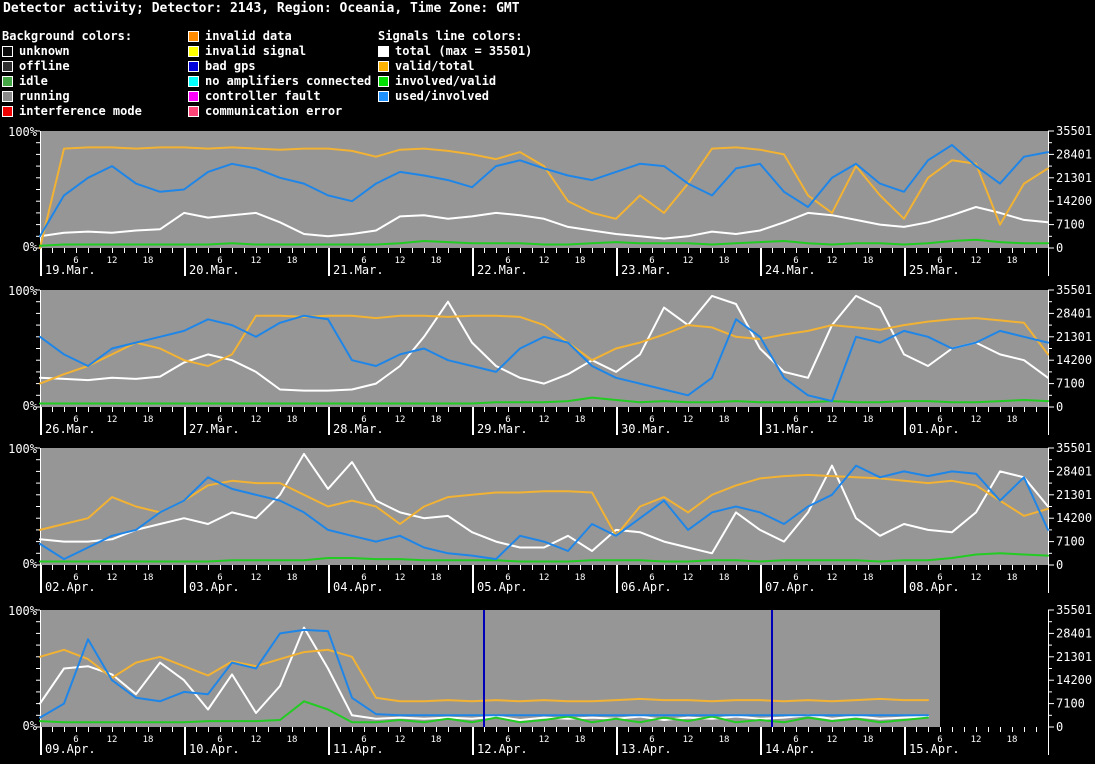 Image resolution: width=1095 pixels, height=764 pixels. I want to click on date-label: 02.Apr., so click(70, 587).